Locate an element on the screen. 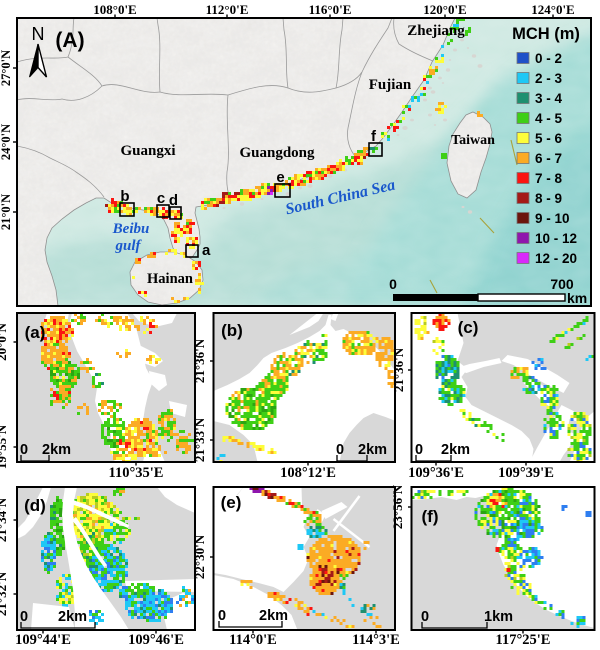  svg-text: 112°0'E is located at coordinates (227, 9).